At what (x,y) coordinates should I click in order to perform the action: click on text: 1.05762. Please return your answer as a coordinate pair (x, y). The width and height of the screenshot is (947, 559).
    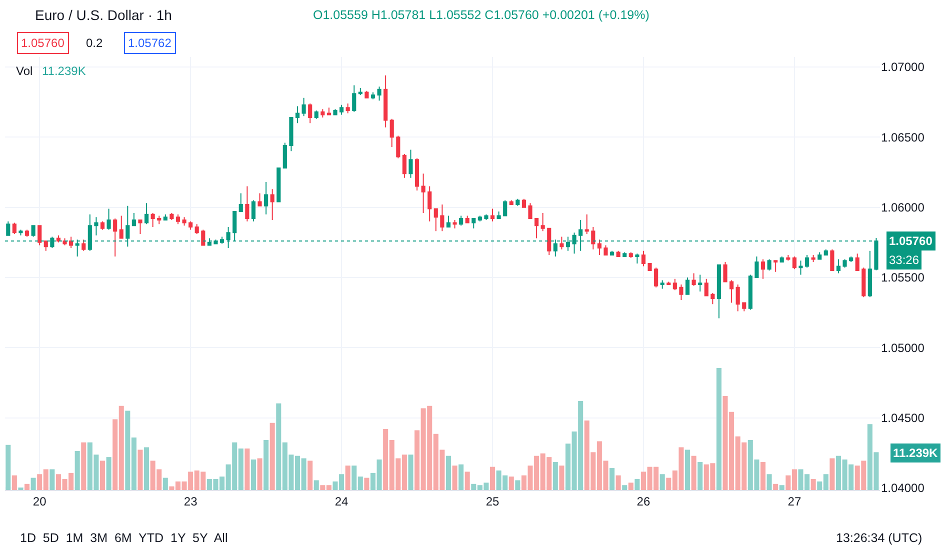
    Looking at the image, I should click on (150, 43).